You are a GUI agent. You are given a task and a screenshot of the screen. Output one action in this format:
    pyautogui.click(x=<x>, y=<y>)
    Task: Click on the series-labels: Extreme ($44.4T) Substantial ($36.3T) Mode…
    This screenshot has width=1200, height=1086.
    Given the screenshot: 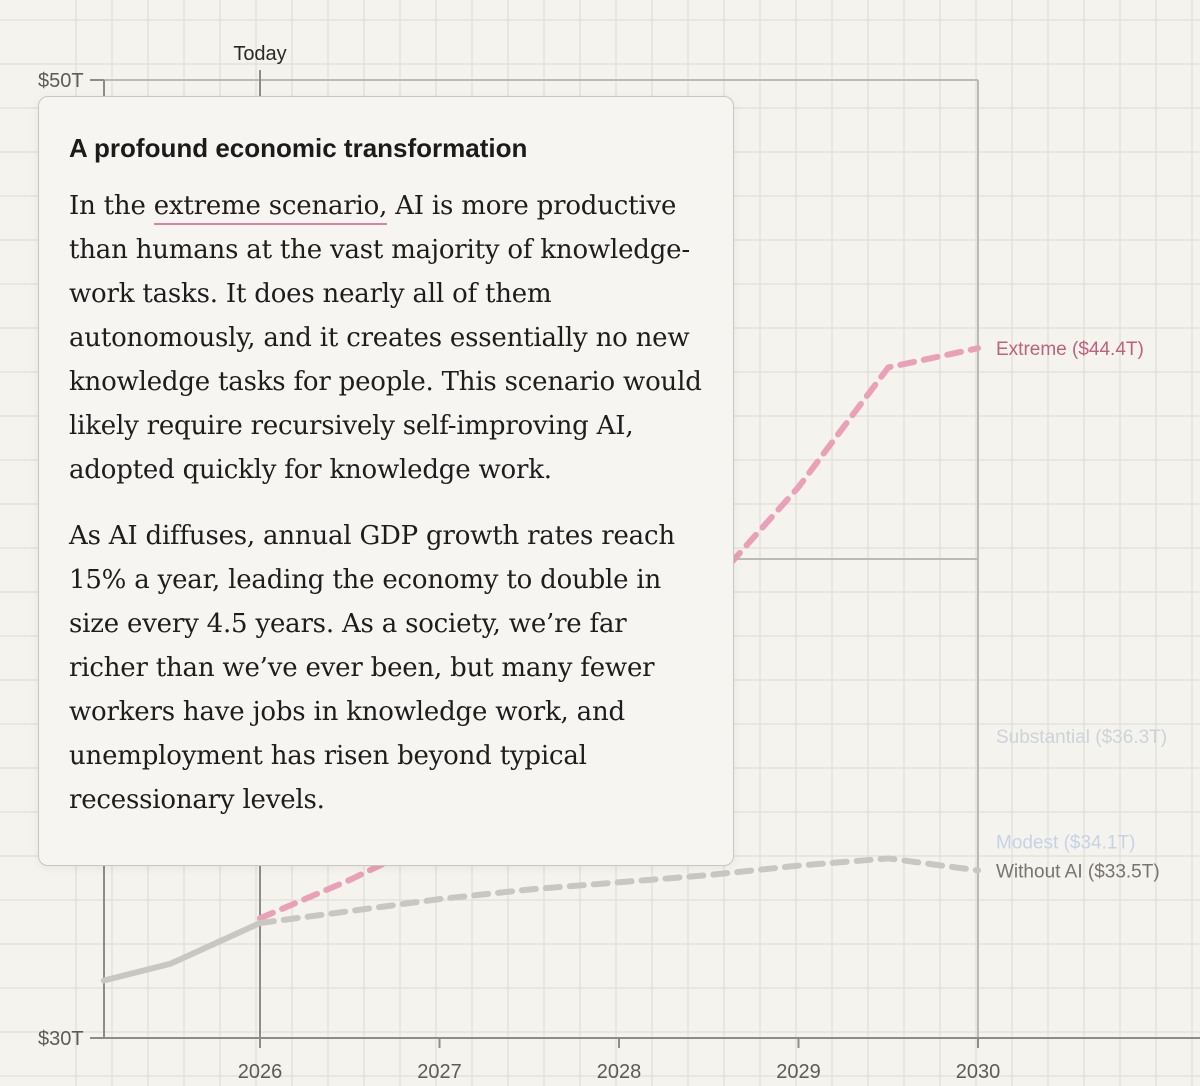 What is the action you would take?
    pyautogui.click(x=1081, y=610)
    